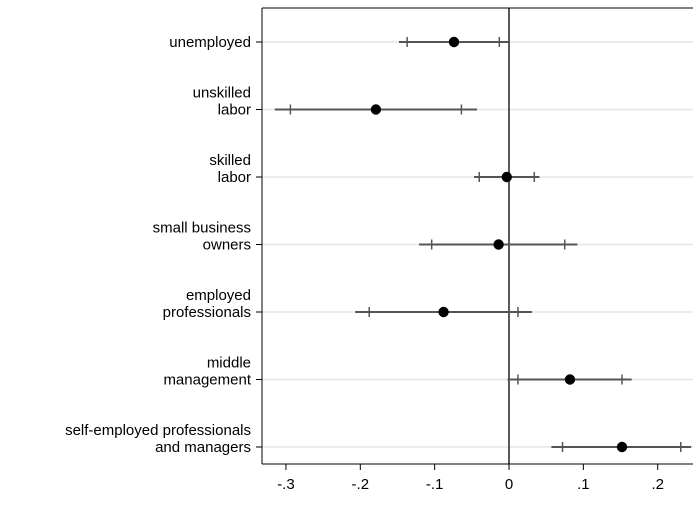 This screenshot has width=695, height=510. I want to click on category-label-line-6-1: and managers, so click(203, 447).